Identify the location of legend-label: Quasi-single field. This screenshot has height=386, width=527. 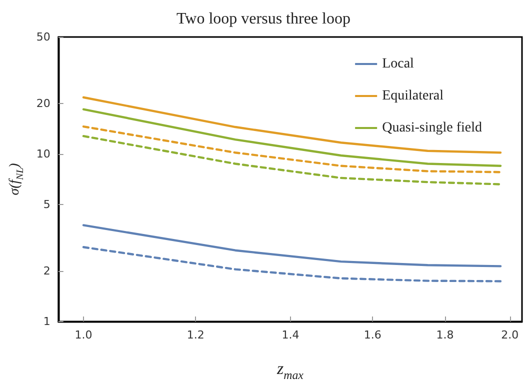
(432, 128).